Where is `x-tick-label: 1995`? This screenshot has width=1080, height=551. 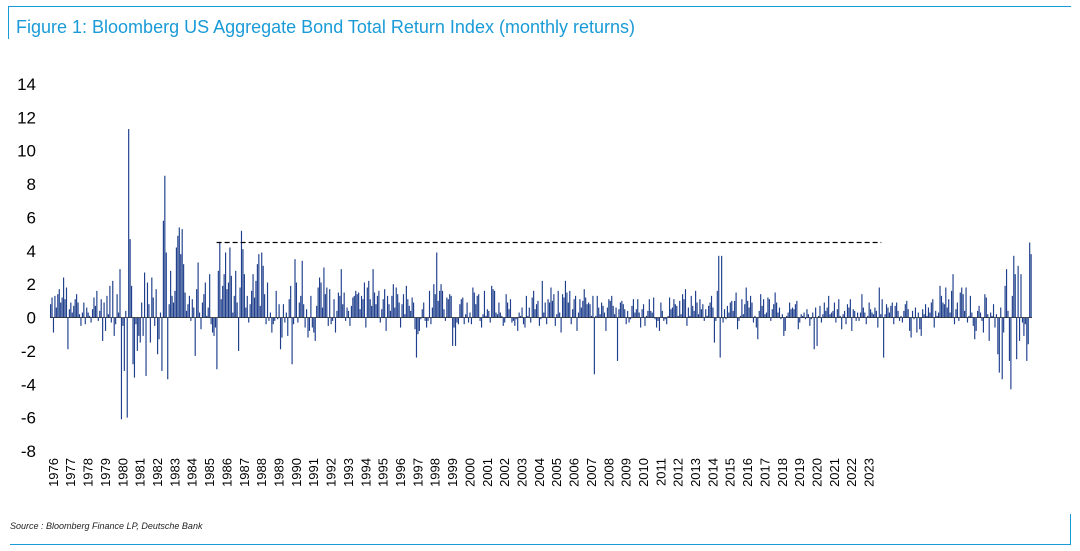
x-tick-label: 1995 is located at coordinates (383, 472).